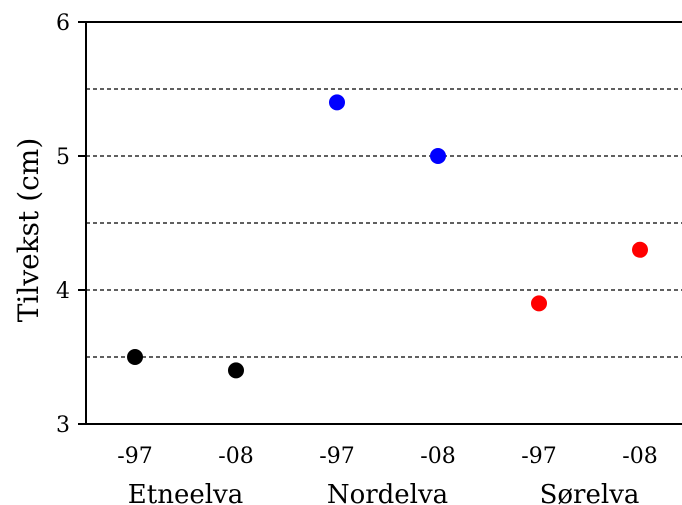  I want to click on y-tick-label: 4, so click(63, 291).